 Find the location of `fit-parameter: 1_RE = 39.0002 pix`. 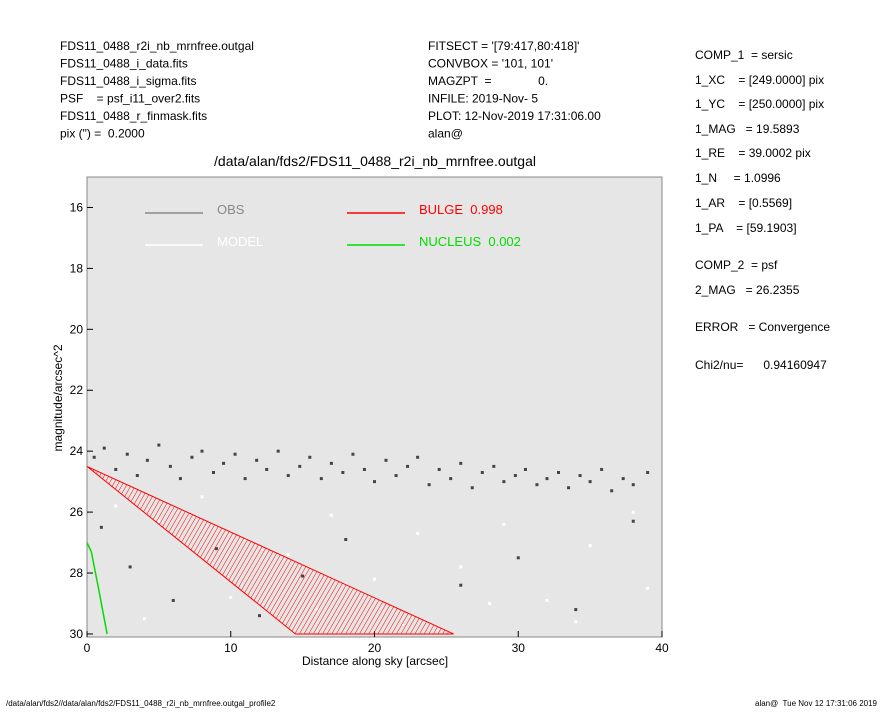

fit-parameter: 1_RE = 39.0002 pix is located at coordinates (753, 153).